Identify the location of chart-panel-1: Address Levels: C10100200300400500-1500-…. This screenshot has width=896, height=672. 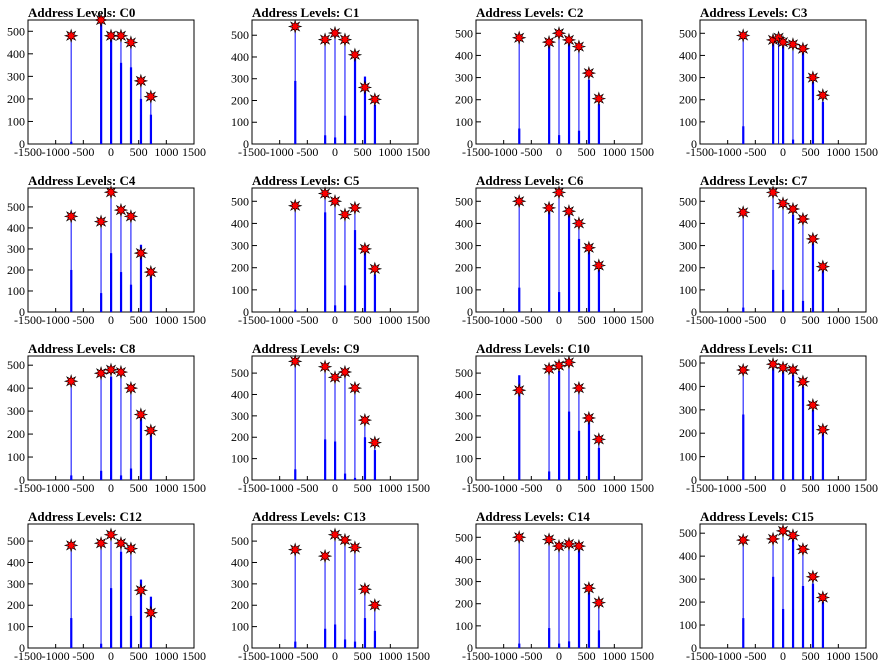
(330, 82).